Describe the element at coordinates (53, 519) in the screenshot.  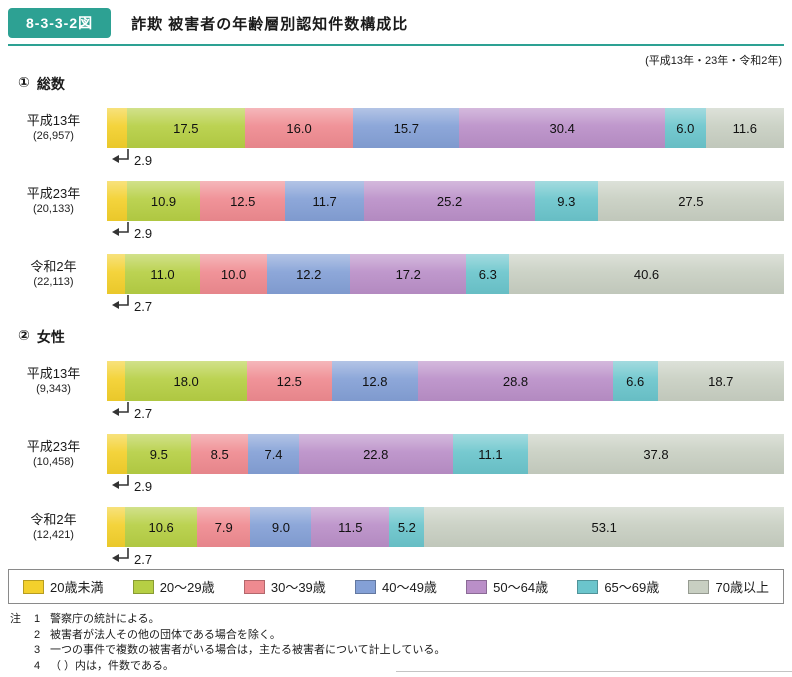
I see `row-year-label: 令和2年` at that location.